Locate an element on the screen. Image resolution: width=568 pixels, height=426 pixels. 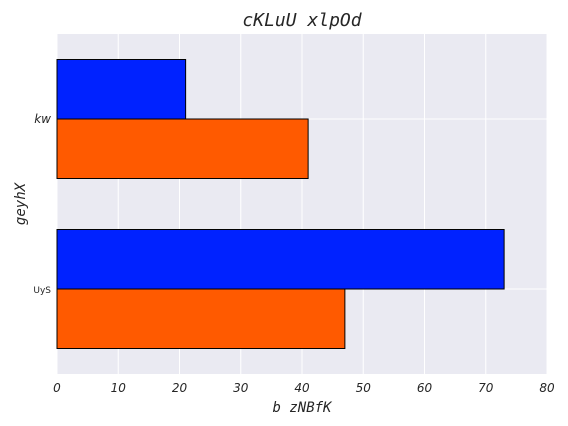
x-tick-label: 70 is located at coordinates (486, 388).